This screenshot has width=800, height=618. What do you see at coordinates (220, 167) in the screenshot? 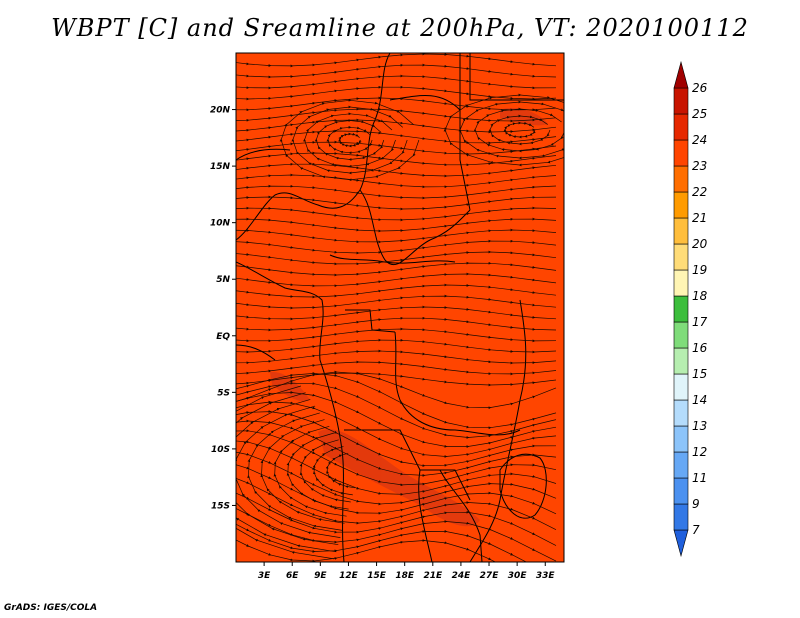
I see `lat-tick-label: 15N` at bounding box center [220, 167].